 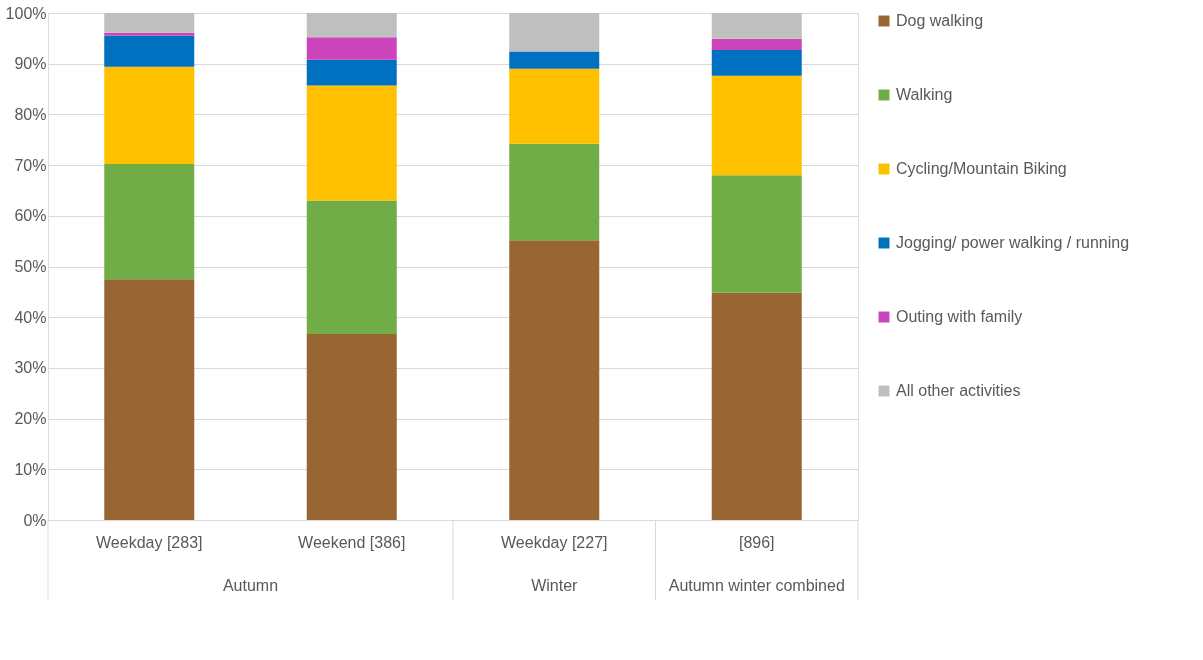 What do you see at coordinates (30, 64) in the screenshot?
I see `y-tick-label: 90%` at bounding box center [30, 64].